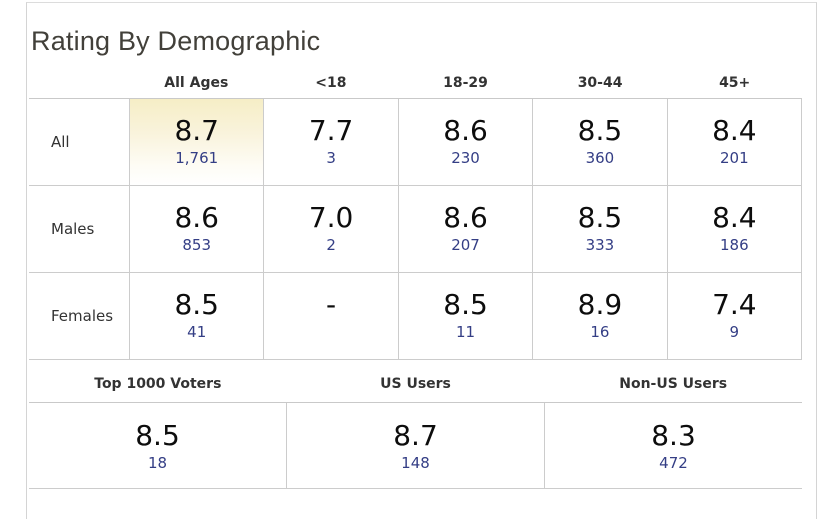 The image size is (833, 519). Describe the element at coordinates (673, 435) in the screenshot. I see `rating-value: 8.3` at that location.